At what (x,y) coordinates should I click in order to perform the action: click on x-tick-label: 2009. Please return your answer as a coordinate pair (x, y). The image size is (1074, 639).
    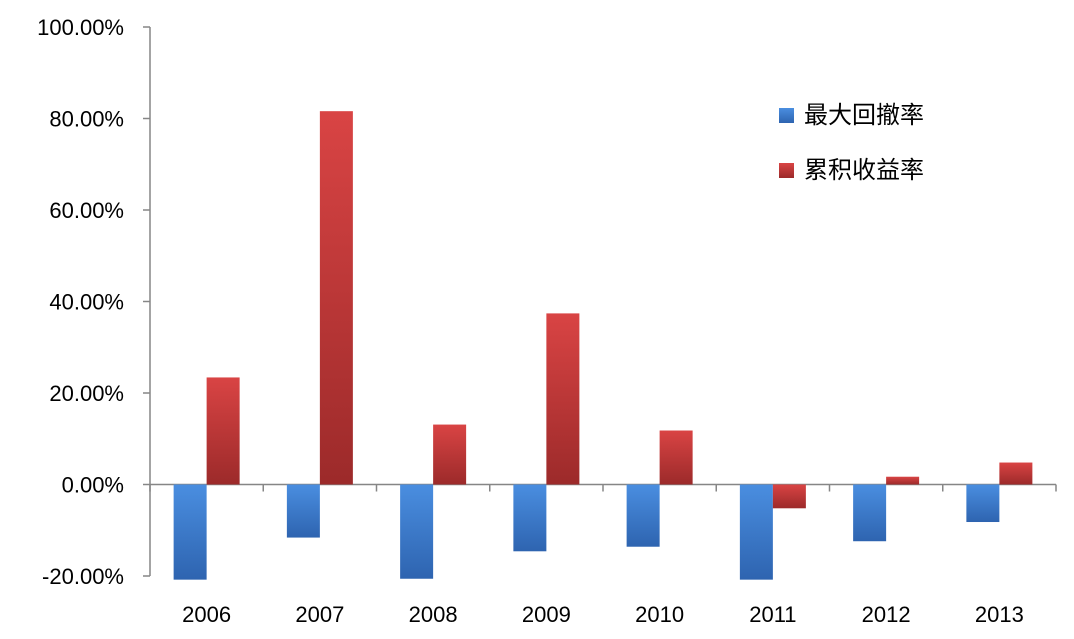
    Looking at the image, I should click on (546, 614).